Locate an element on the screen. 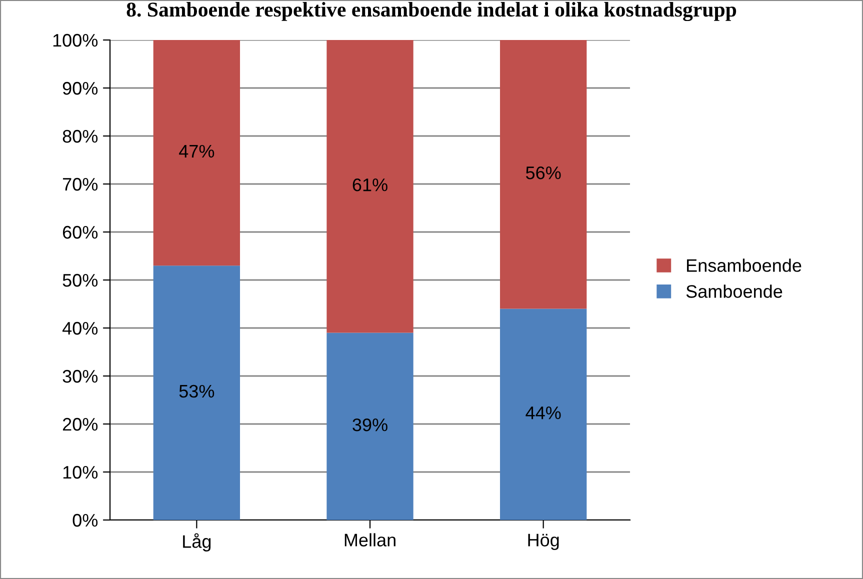 The width and height of the screenshot is (863, 579). legend-label: Samboende is located at coordinates (734, 291).